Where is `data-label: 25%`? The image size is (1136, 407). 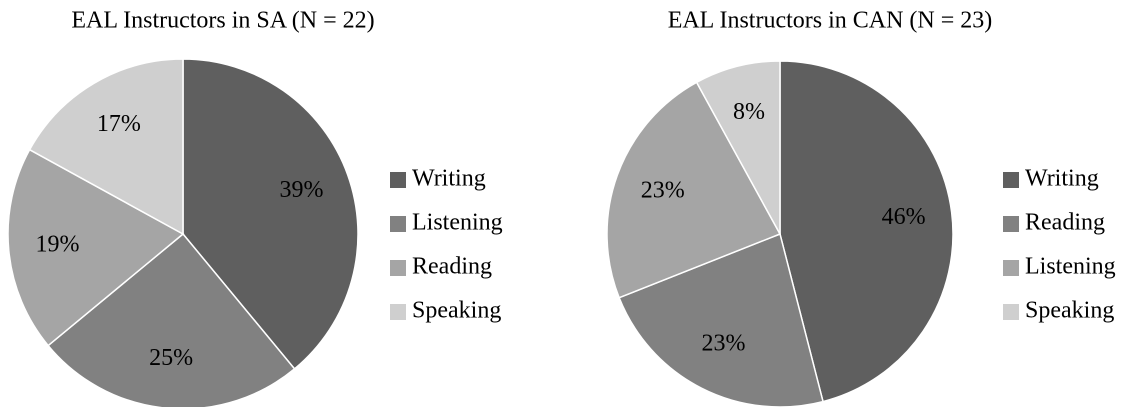
data-label: 25% is located at coordinates (171, 358).